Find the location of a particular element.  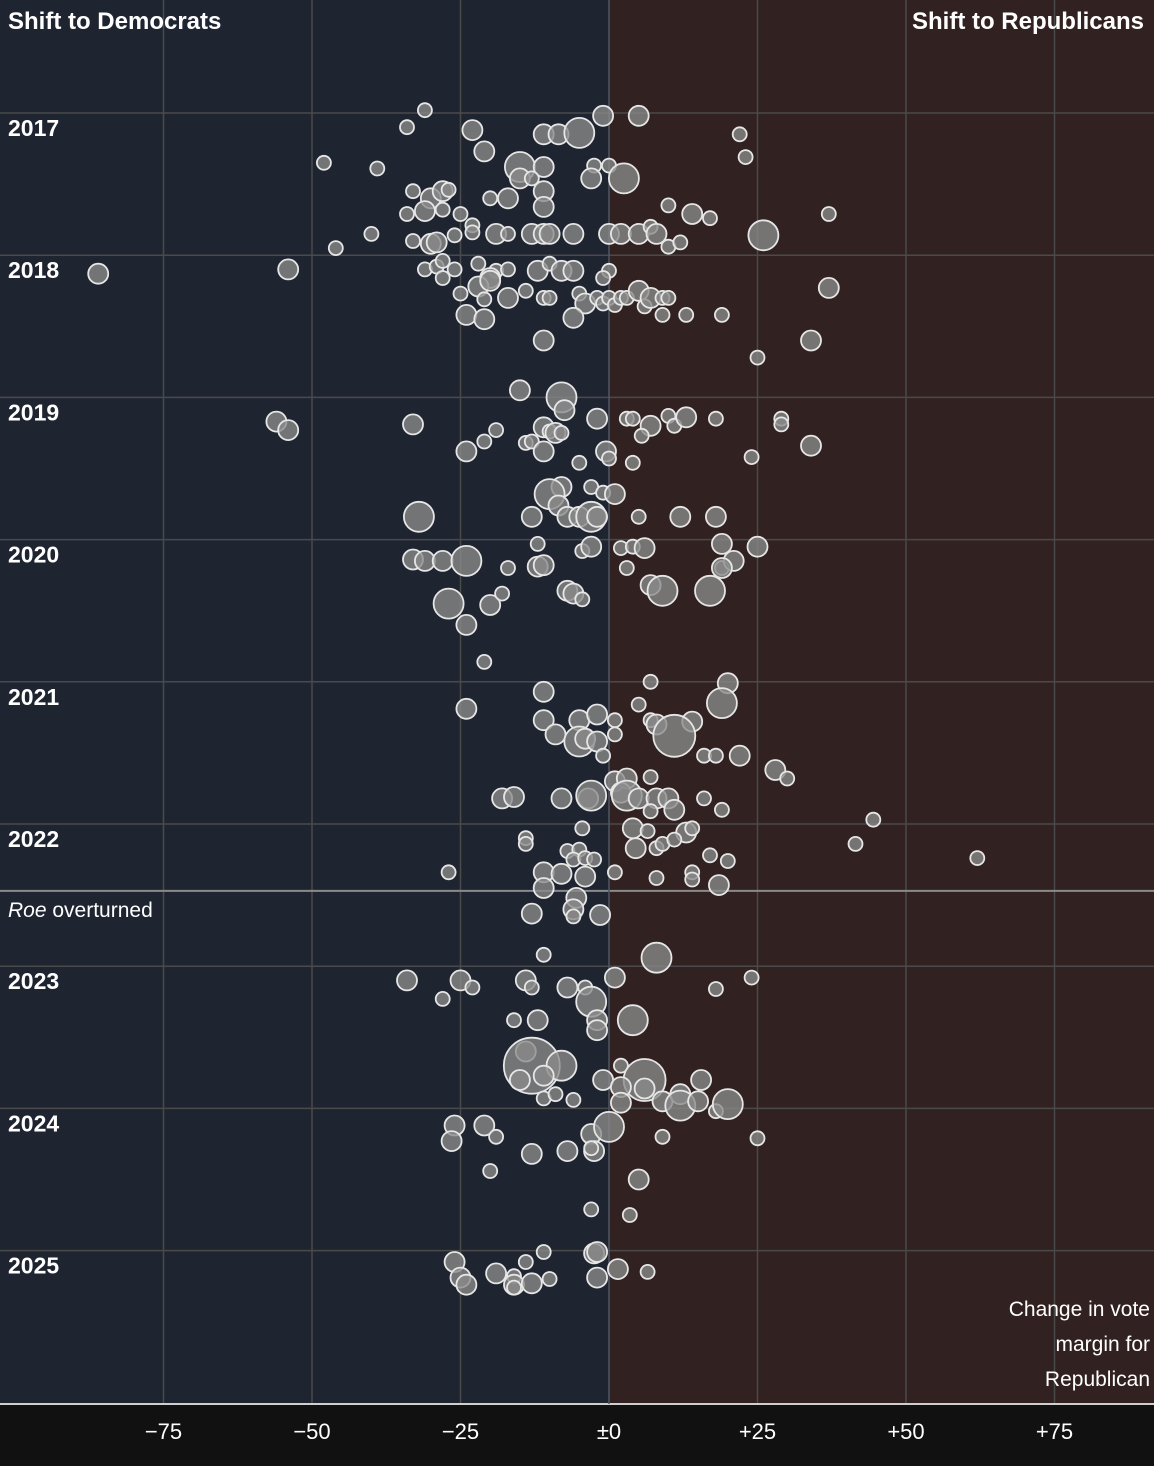

axis-note-line: Change in vote is located at coordinates (1079, 1309).